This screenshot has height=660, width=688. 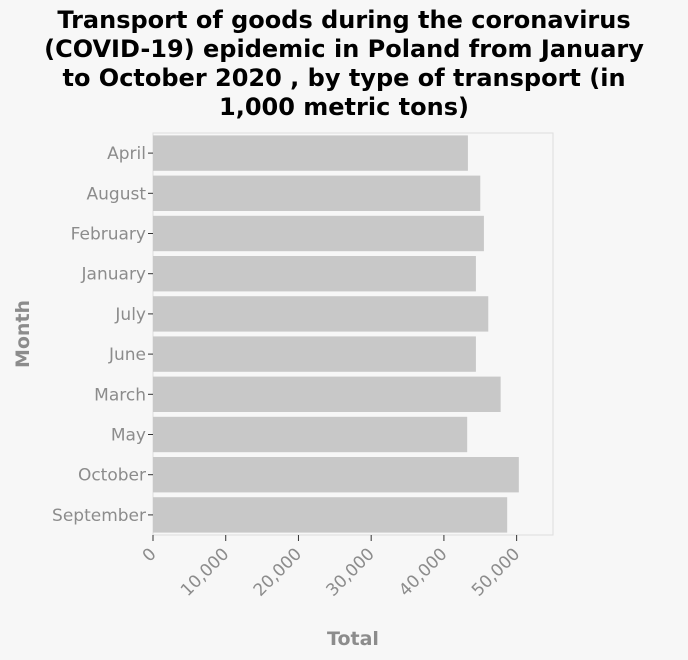 I want to click on bar-january, so click(x=314, y=274).